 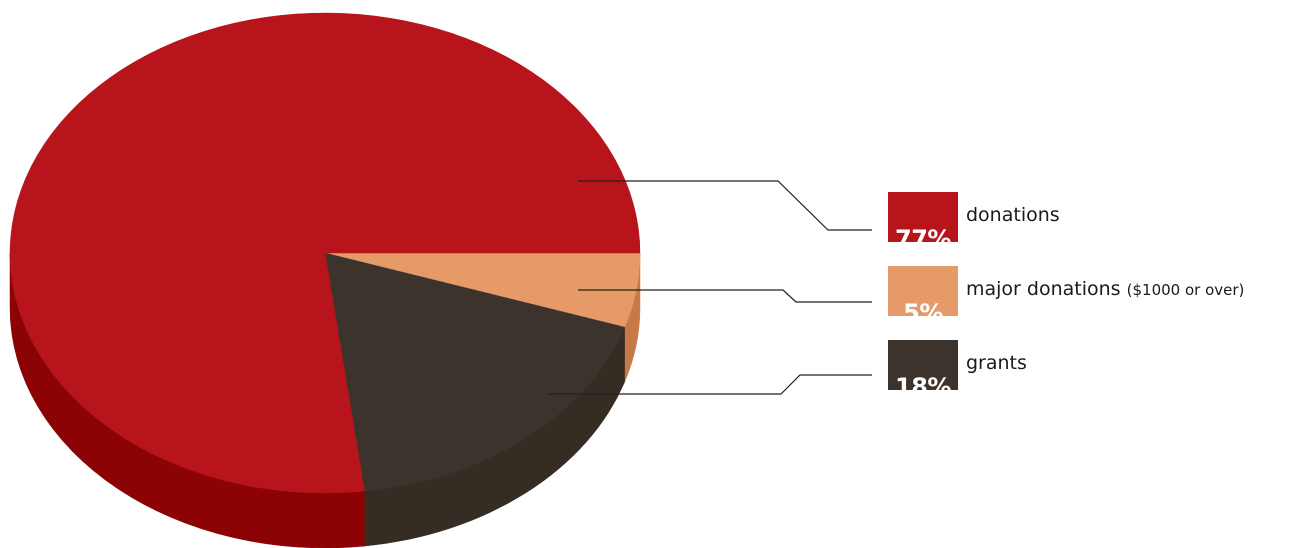 I want to click on legend-text-major-donations: major donations, so click(x=1043, y=289).